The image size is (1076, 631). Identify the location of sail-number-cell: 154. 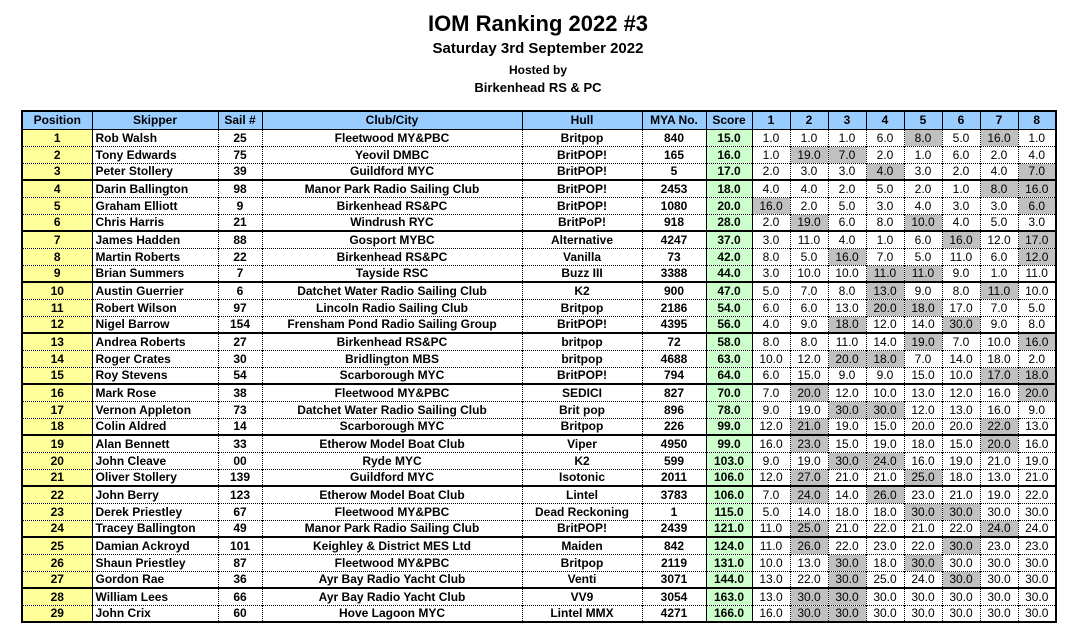
(240, 324).